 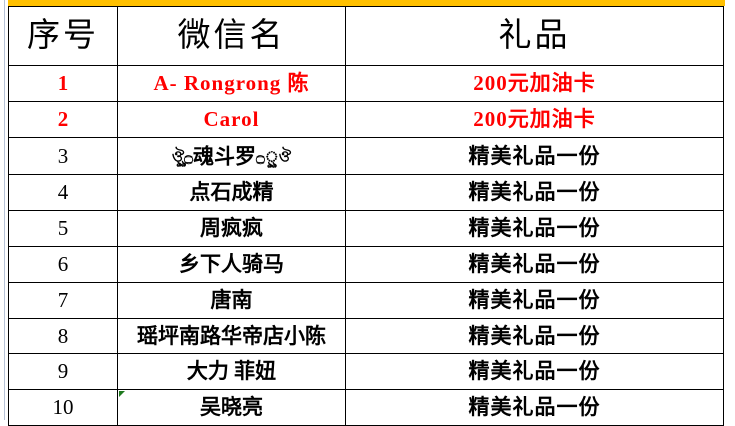 I want to click on cell-index: 9, so click(x=63, y=372).